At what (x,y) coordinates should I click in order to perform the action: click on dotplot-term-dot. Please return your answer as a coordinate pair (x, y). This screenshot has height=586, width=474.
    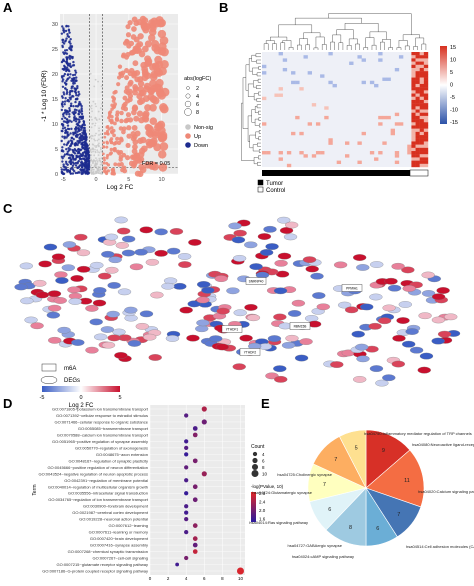
    Looking at the image, I should click on (195, 487).